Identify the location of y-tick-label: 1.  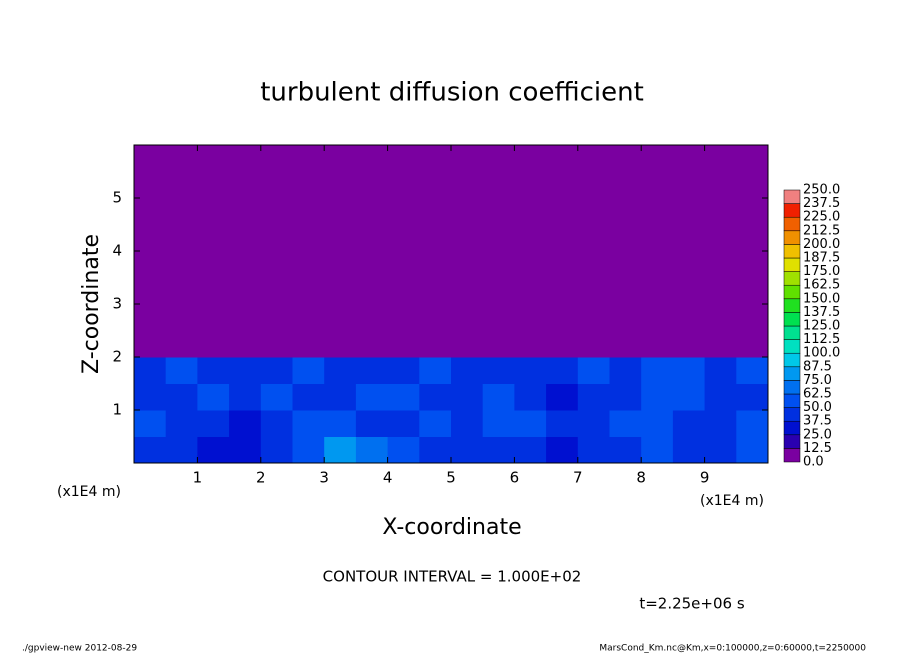
(117, 410).